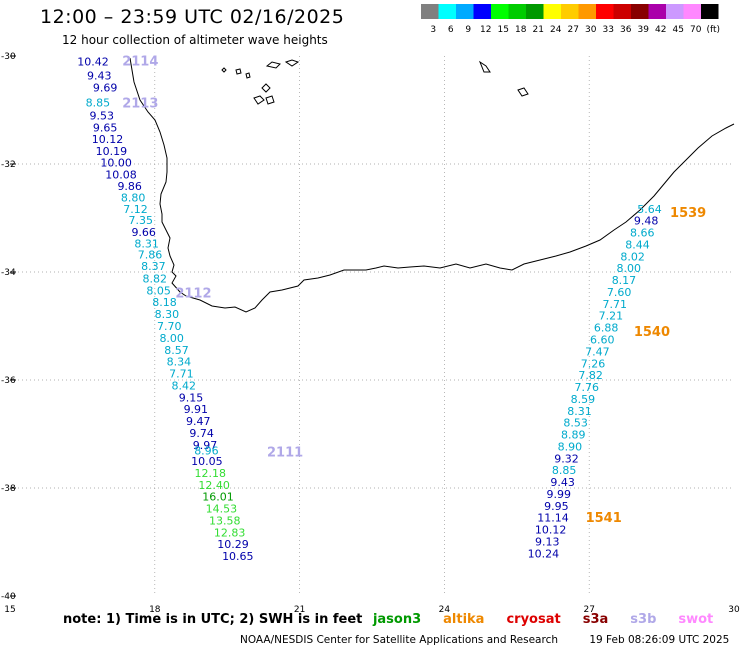 The width and height of the screenshot is (740, 650). I want to click on wave-height-value: 13.58, so click(225, 520).